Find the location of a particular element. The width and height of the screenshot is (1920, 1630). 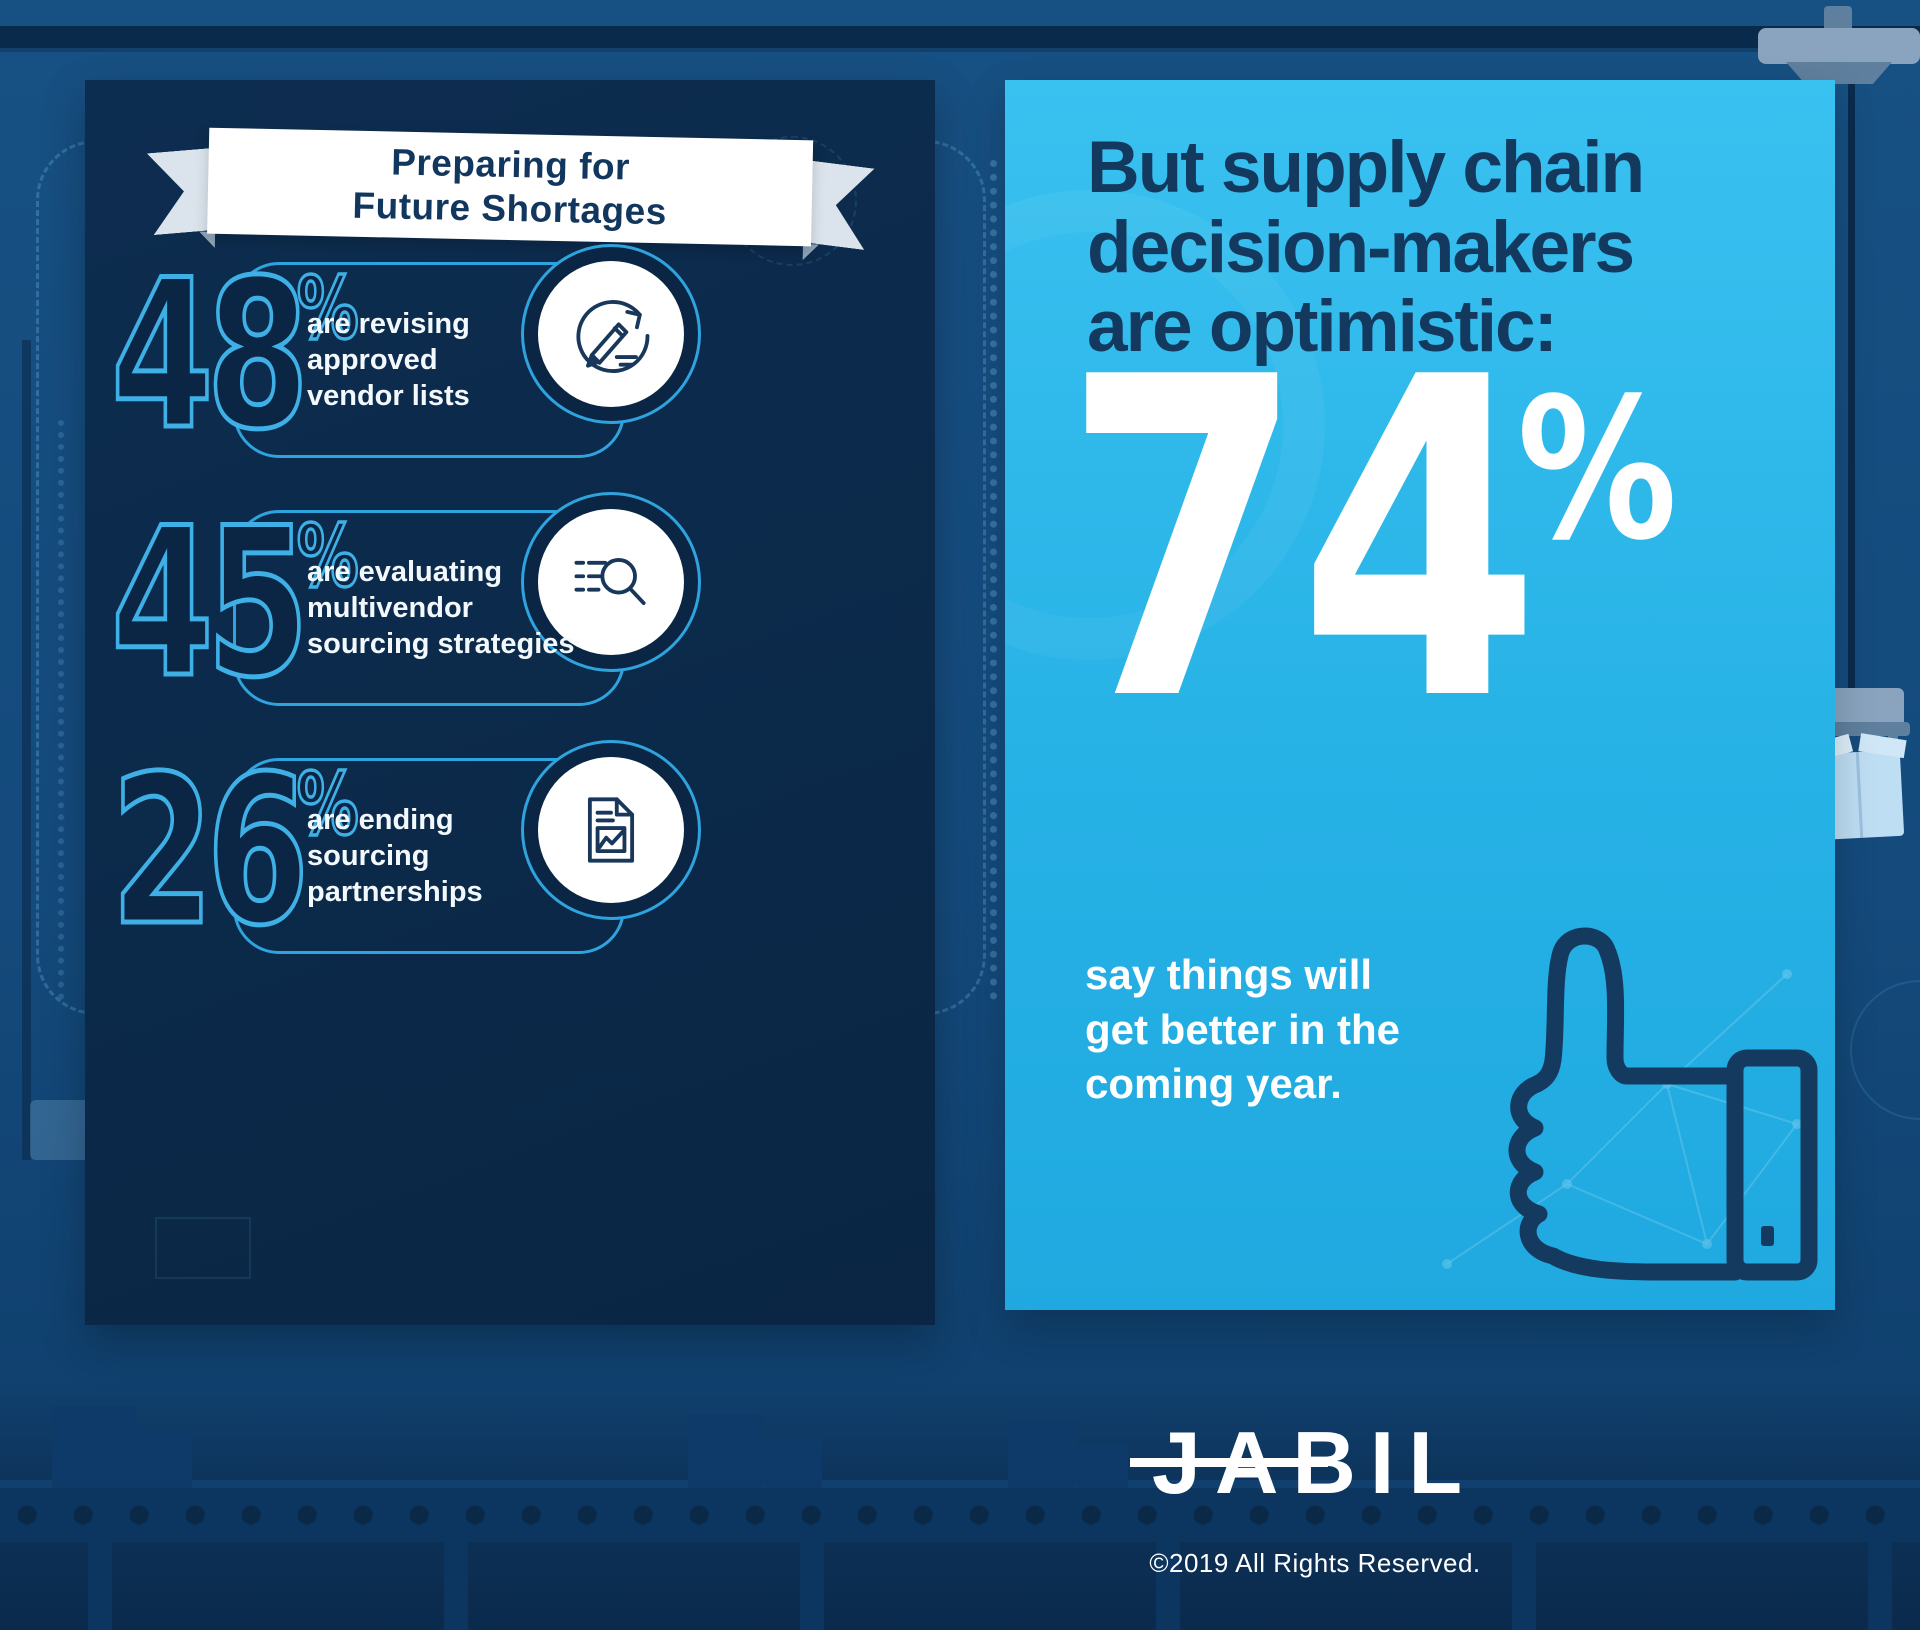

conveyor-rail is located at coordinates (960, 1484).